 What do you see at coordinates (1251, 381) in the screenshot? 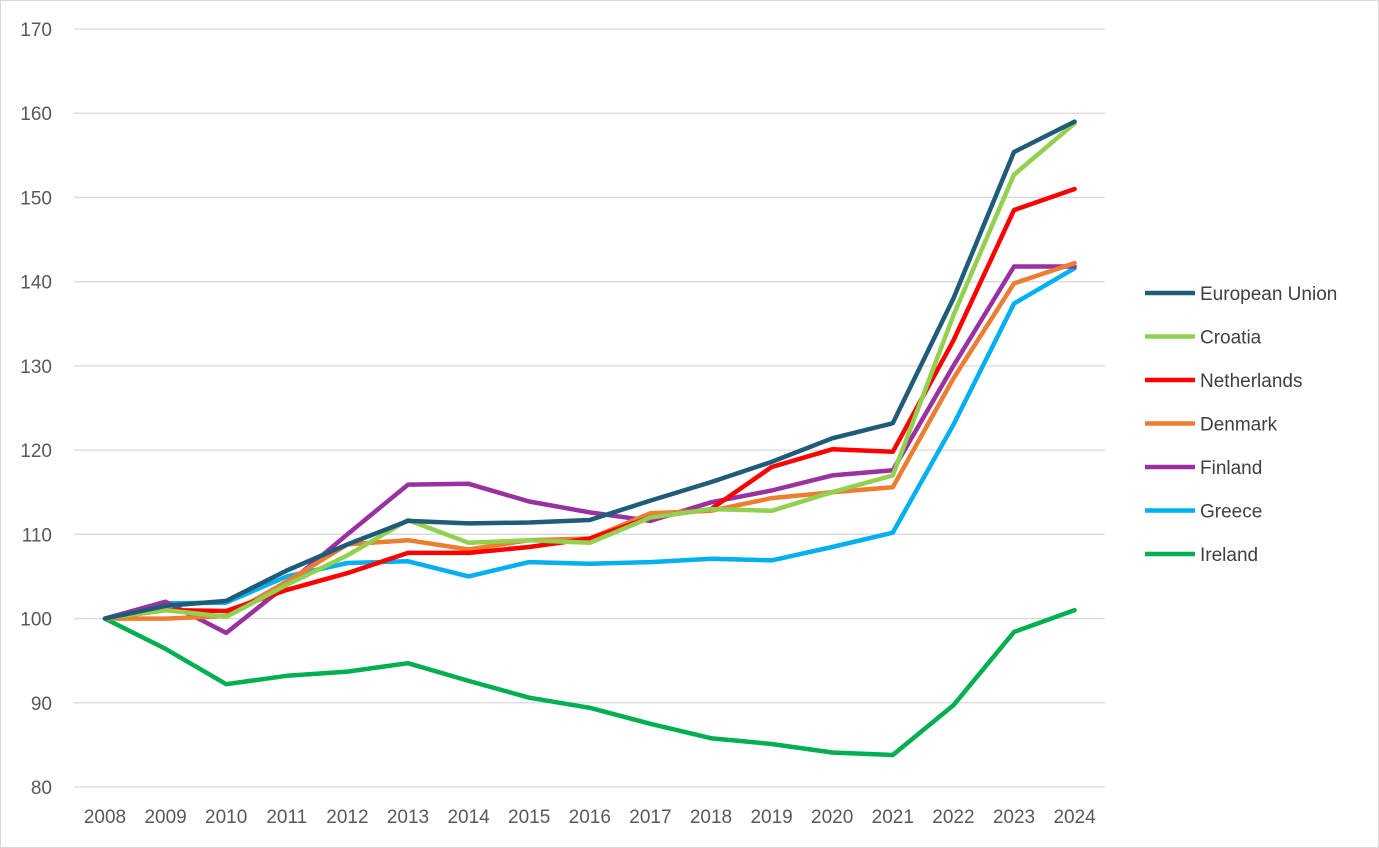
I see `legend-label-netherlands: Netherlands` at bounding box center [1251, 381].